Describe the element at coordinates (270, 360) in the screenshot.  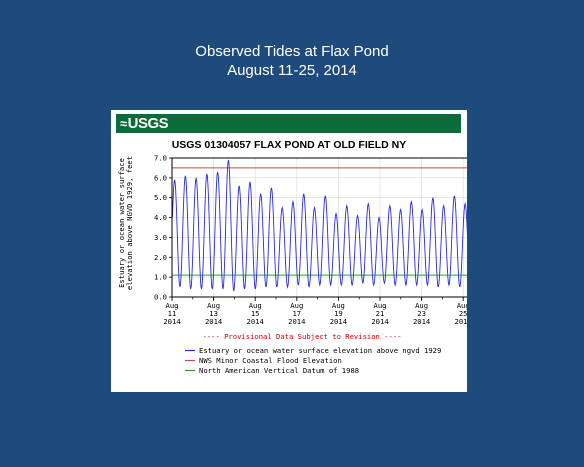
I see `legend-label-1: NWS Minor Coastal Flood Elevation` at that location.